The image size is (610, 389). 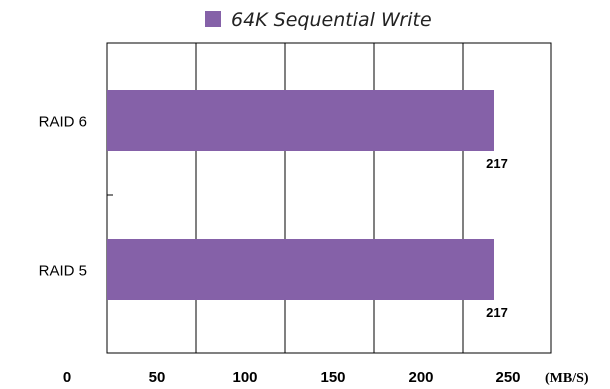 I want to click on data-labels: 217 217, so click(x=497, y=238).